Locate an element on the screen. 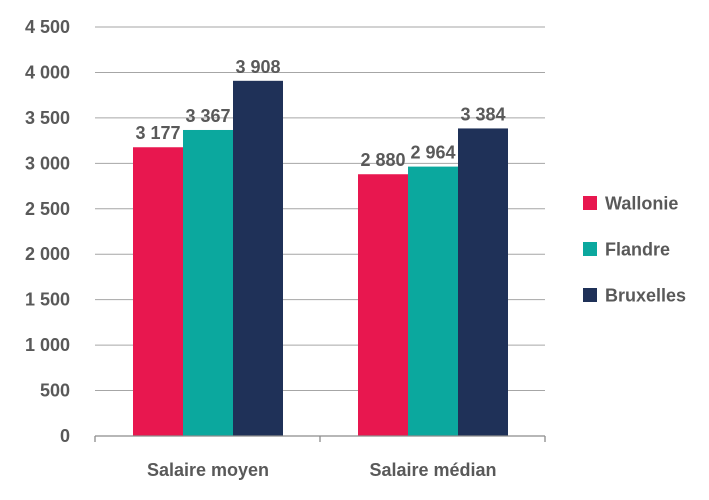  category-label: Salaire moyen is located at coordinates (208, 470).